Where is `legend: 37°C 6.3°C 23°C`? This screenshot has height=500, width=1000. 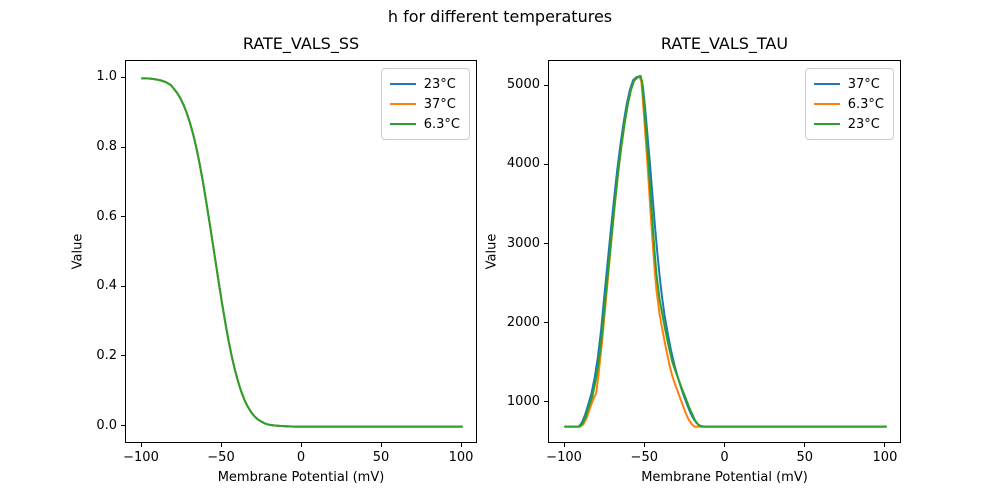 legend: 37°C 6.3°C 23°C is located at coordinates (849, 104).